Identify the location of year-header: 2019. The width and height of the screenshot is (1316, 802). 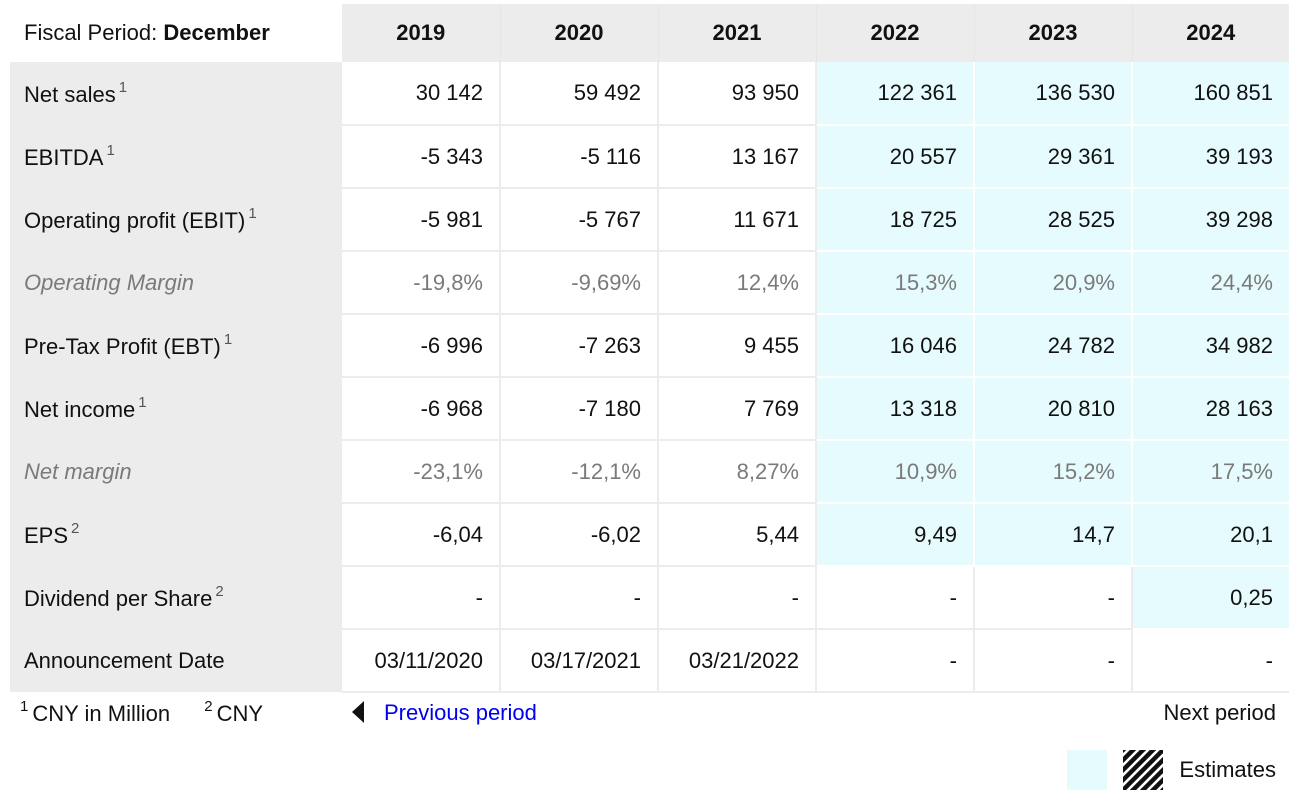
(421, 33).